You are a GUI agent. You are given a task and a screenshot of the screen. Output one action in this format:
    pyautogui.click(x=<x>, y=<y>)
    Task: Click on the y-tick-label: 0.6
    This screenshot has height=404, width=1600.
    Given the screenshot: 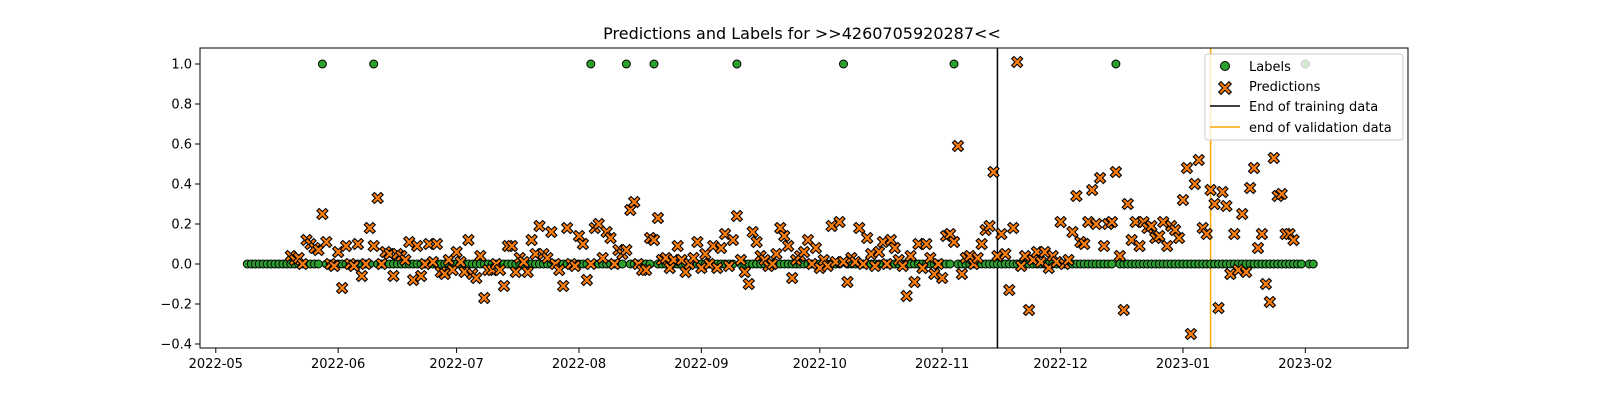 What is the action you would take?
    pyautogui.click(x=181, y=145)
    